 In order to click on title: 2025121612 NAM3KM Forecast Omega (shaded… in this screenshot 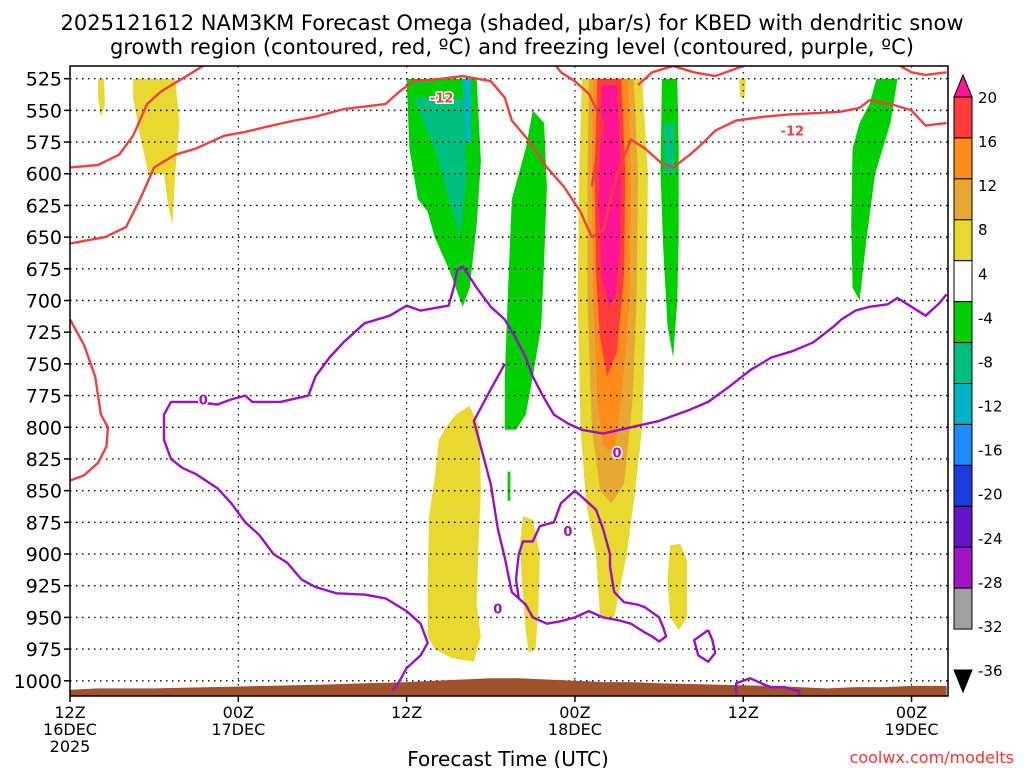, I will do `click(511, 35)`.